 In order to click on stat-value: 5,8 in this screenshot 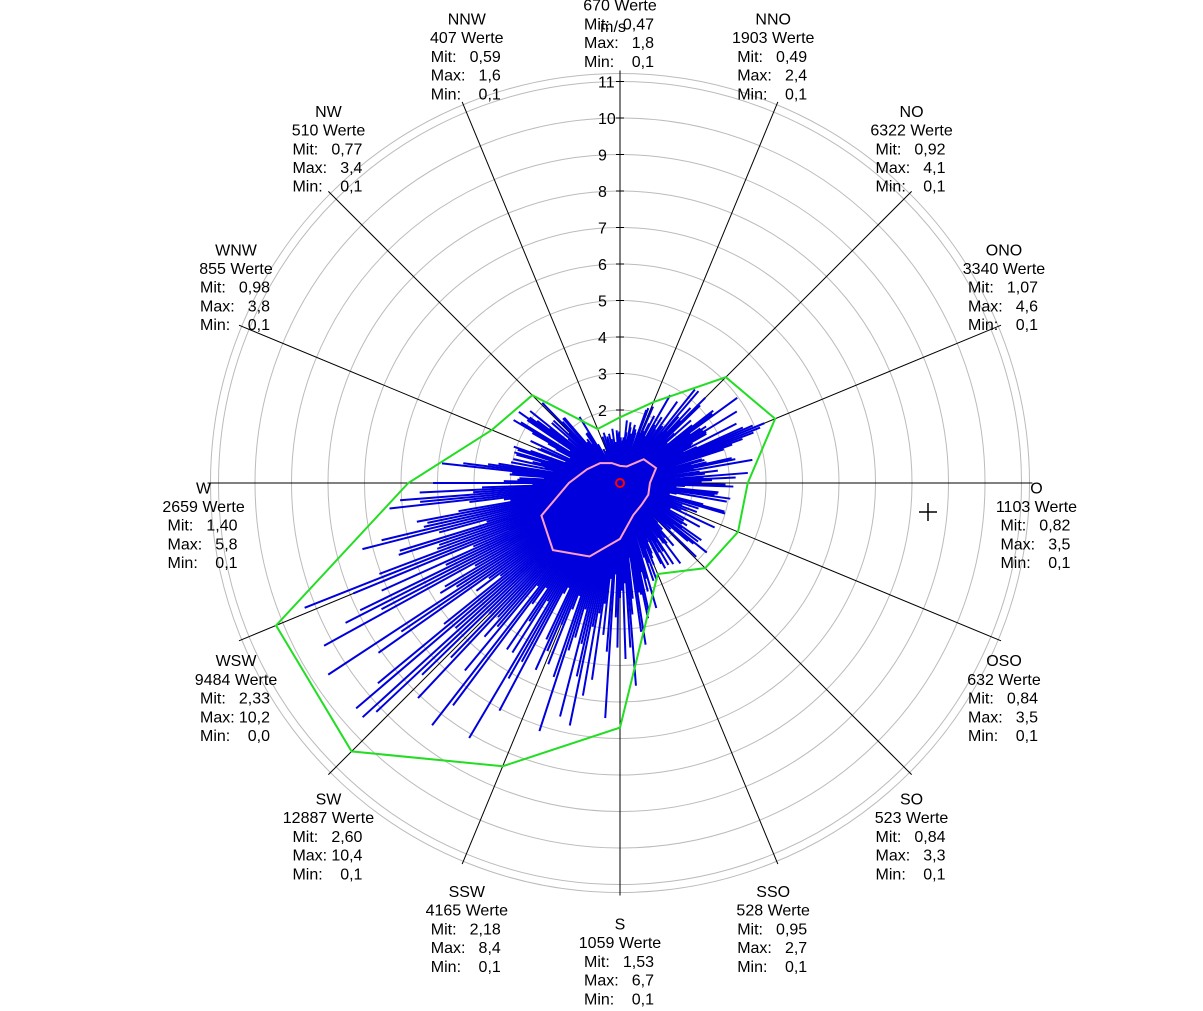, I will do `click(226, 544)`.